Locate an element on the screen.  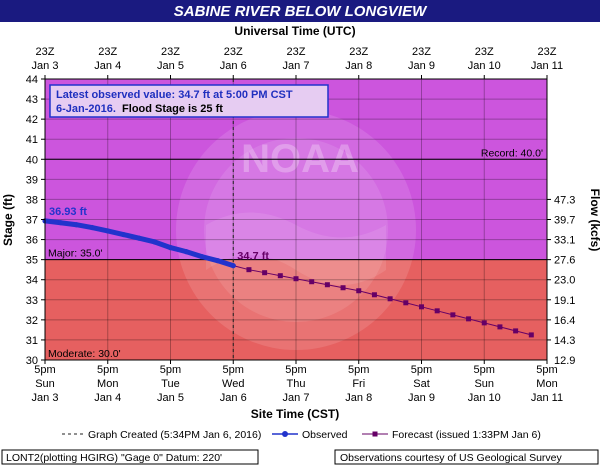
left-tick-label: 32 is located at coordinates (32, 321).